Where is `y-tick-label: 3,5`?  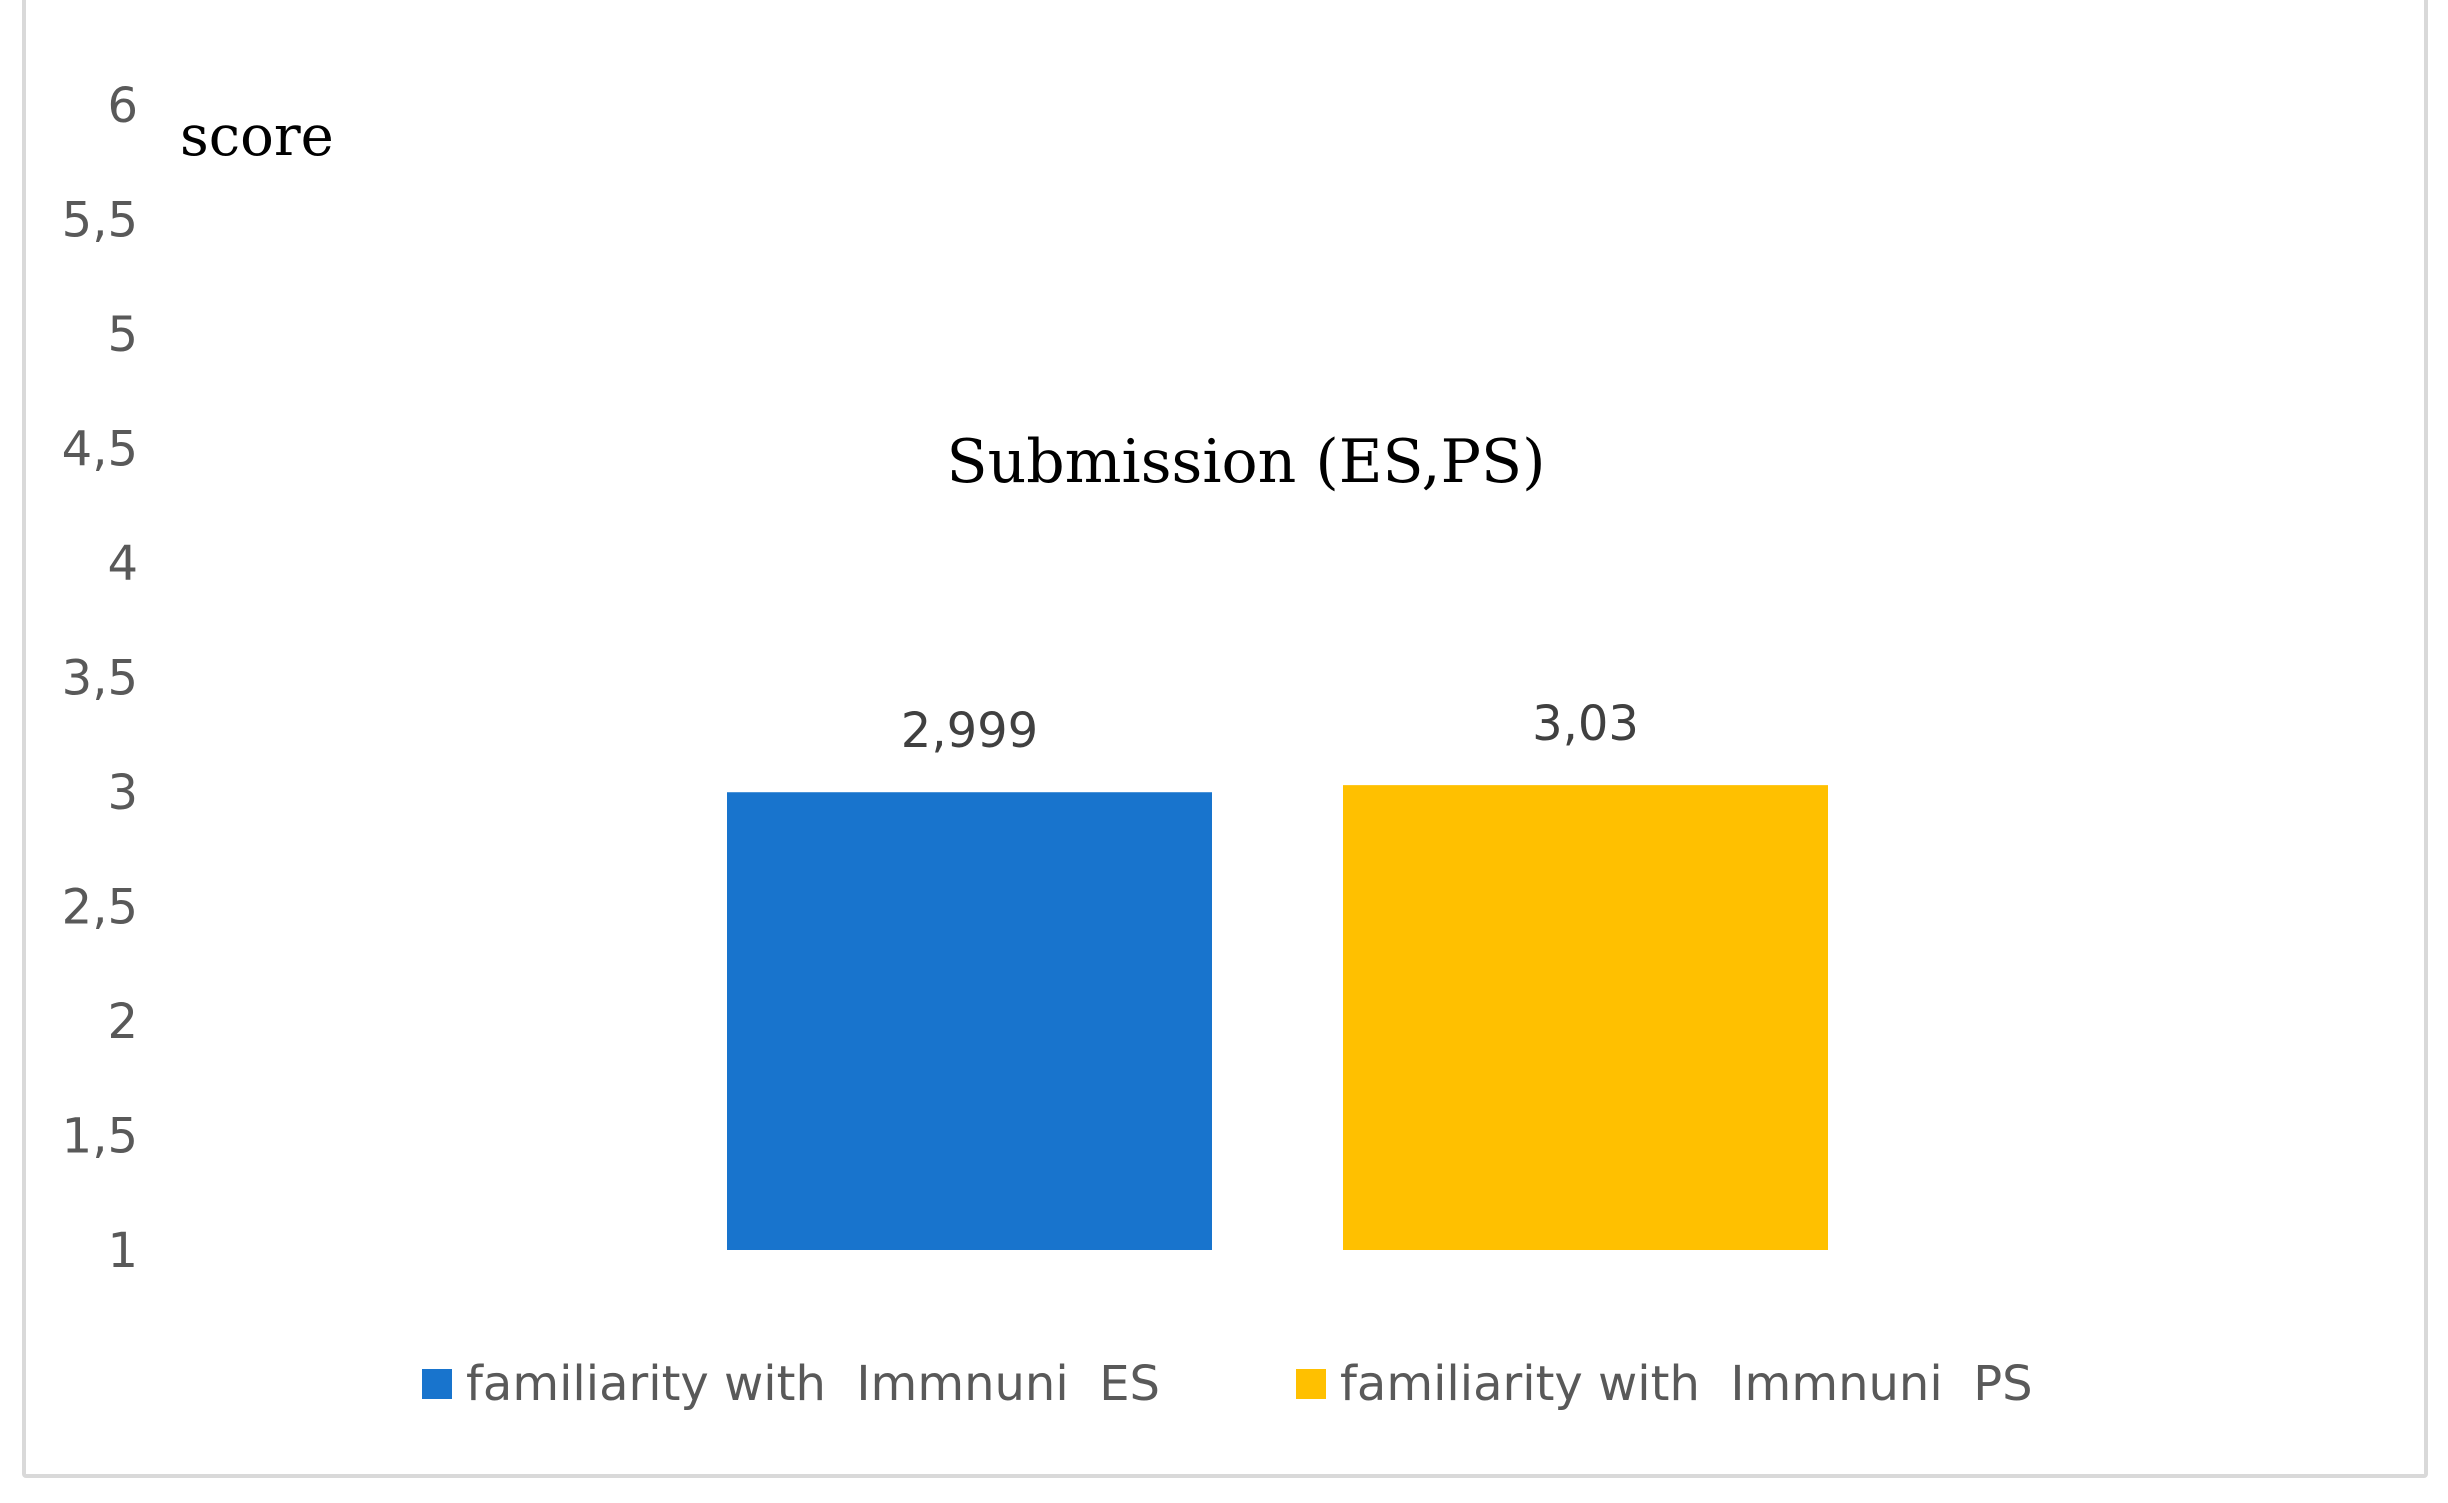
y-tick-label: 3,5 is located at coordinates (100, 679).